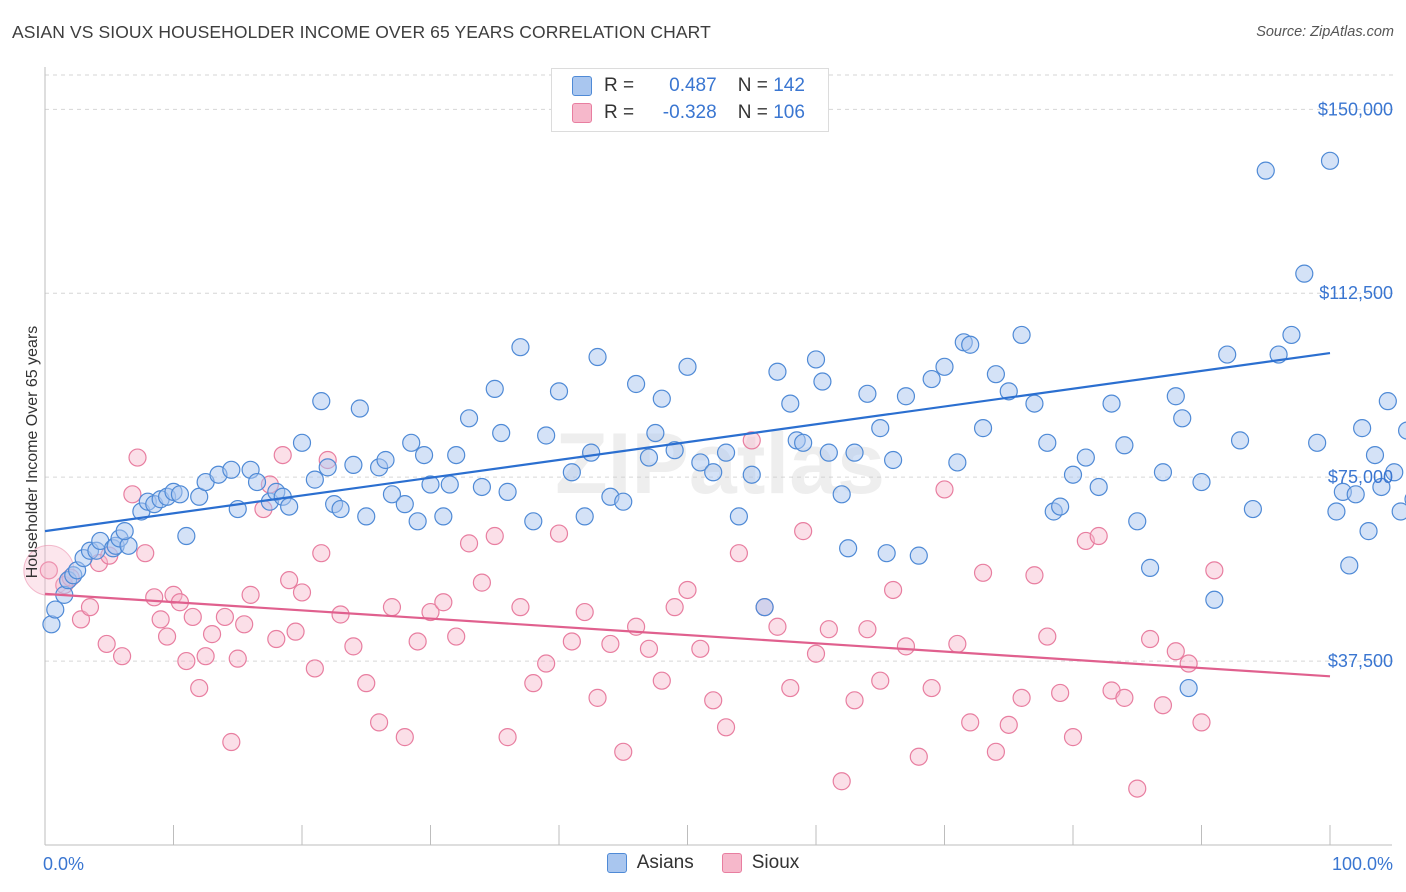 The height and width of the screenshot is (892, 1406). Describe the element at coordinates (703, 863) in the screenshot. I see `series-legend: Asians Sioux` at that location.